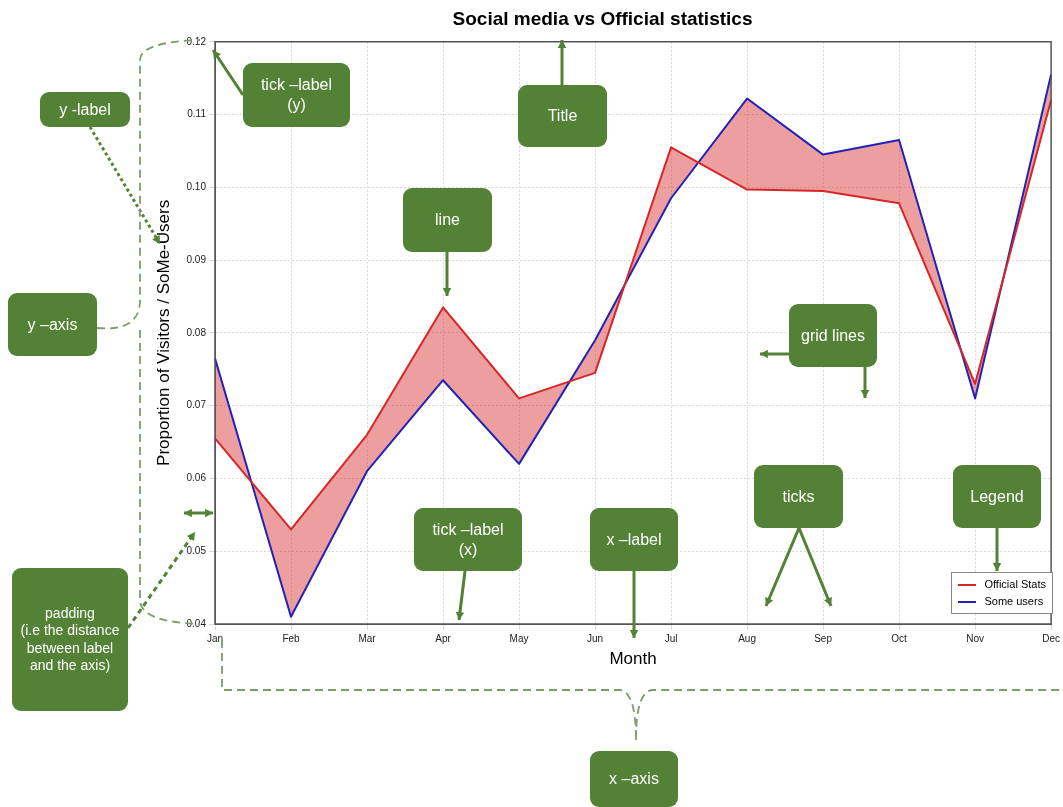 The height and width of the screenshot is (807, 1063). Describe the element at coordinates (291, 638) in the screenshot. I see `x-tick-label: Feb` at that location.